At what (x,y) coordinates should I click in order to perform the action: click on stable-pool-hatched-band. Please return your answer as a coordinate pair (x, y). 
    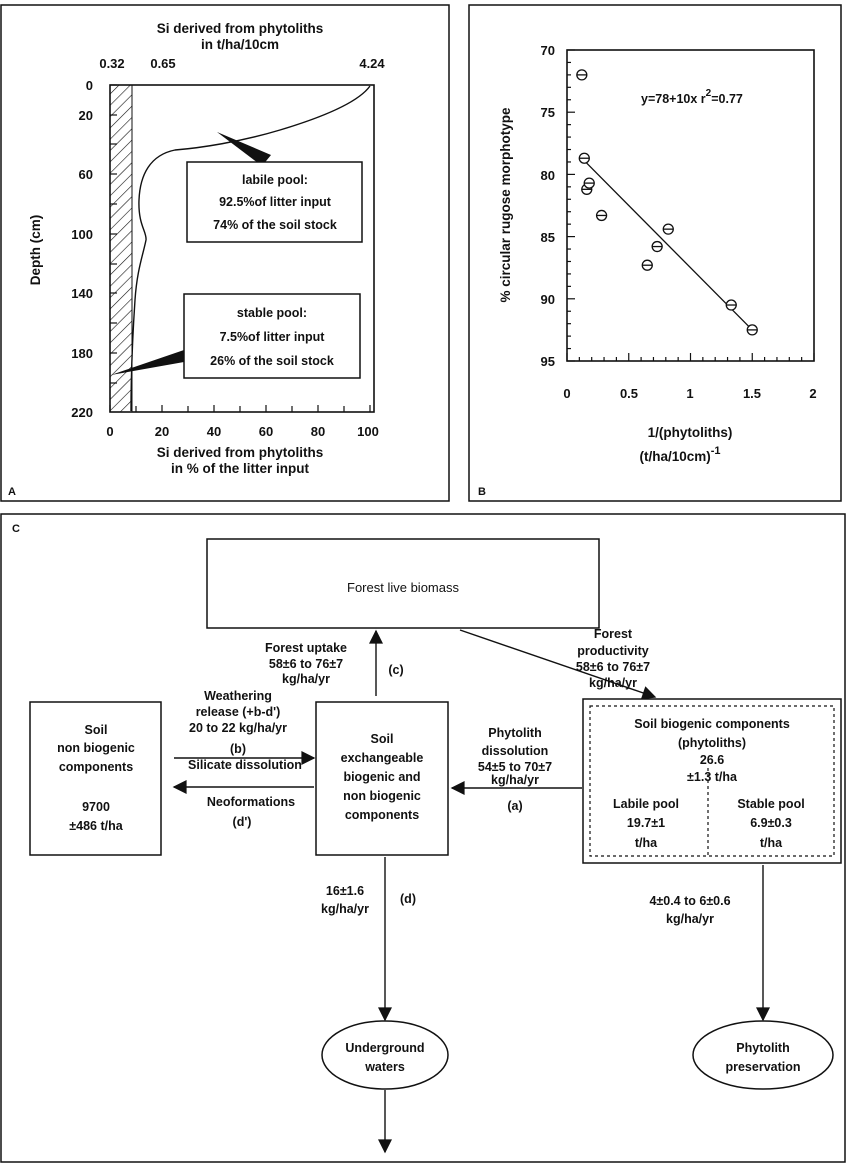
    Looking at the image, I should click on (121, 248).